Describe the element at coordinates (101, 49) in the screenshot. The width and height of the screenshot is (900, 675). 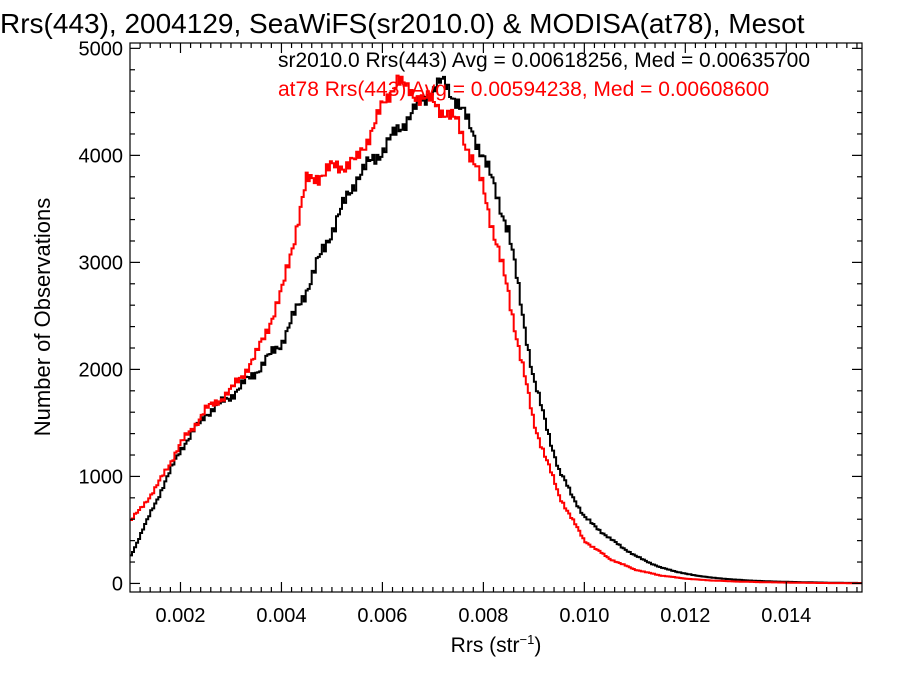
I see `y-tick-label: 5000` at that location.